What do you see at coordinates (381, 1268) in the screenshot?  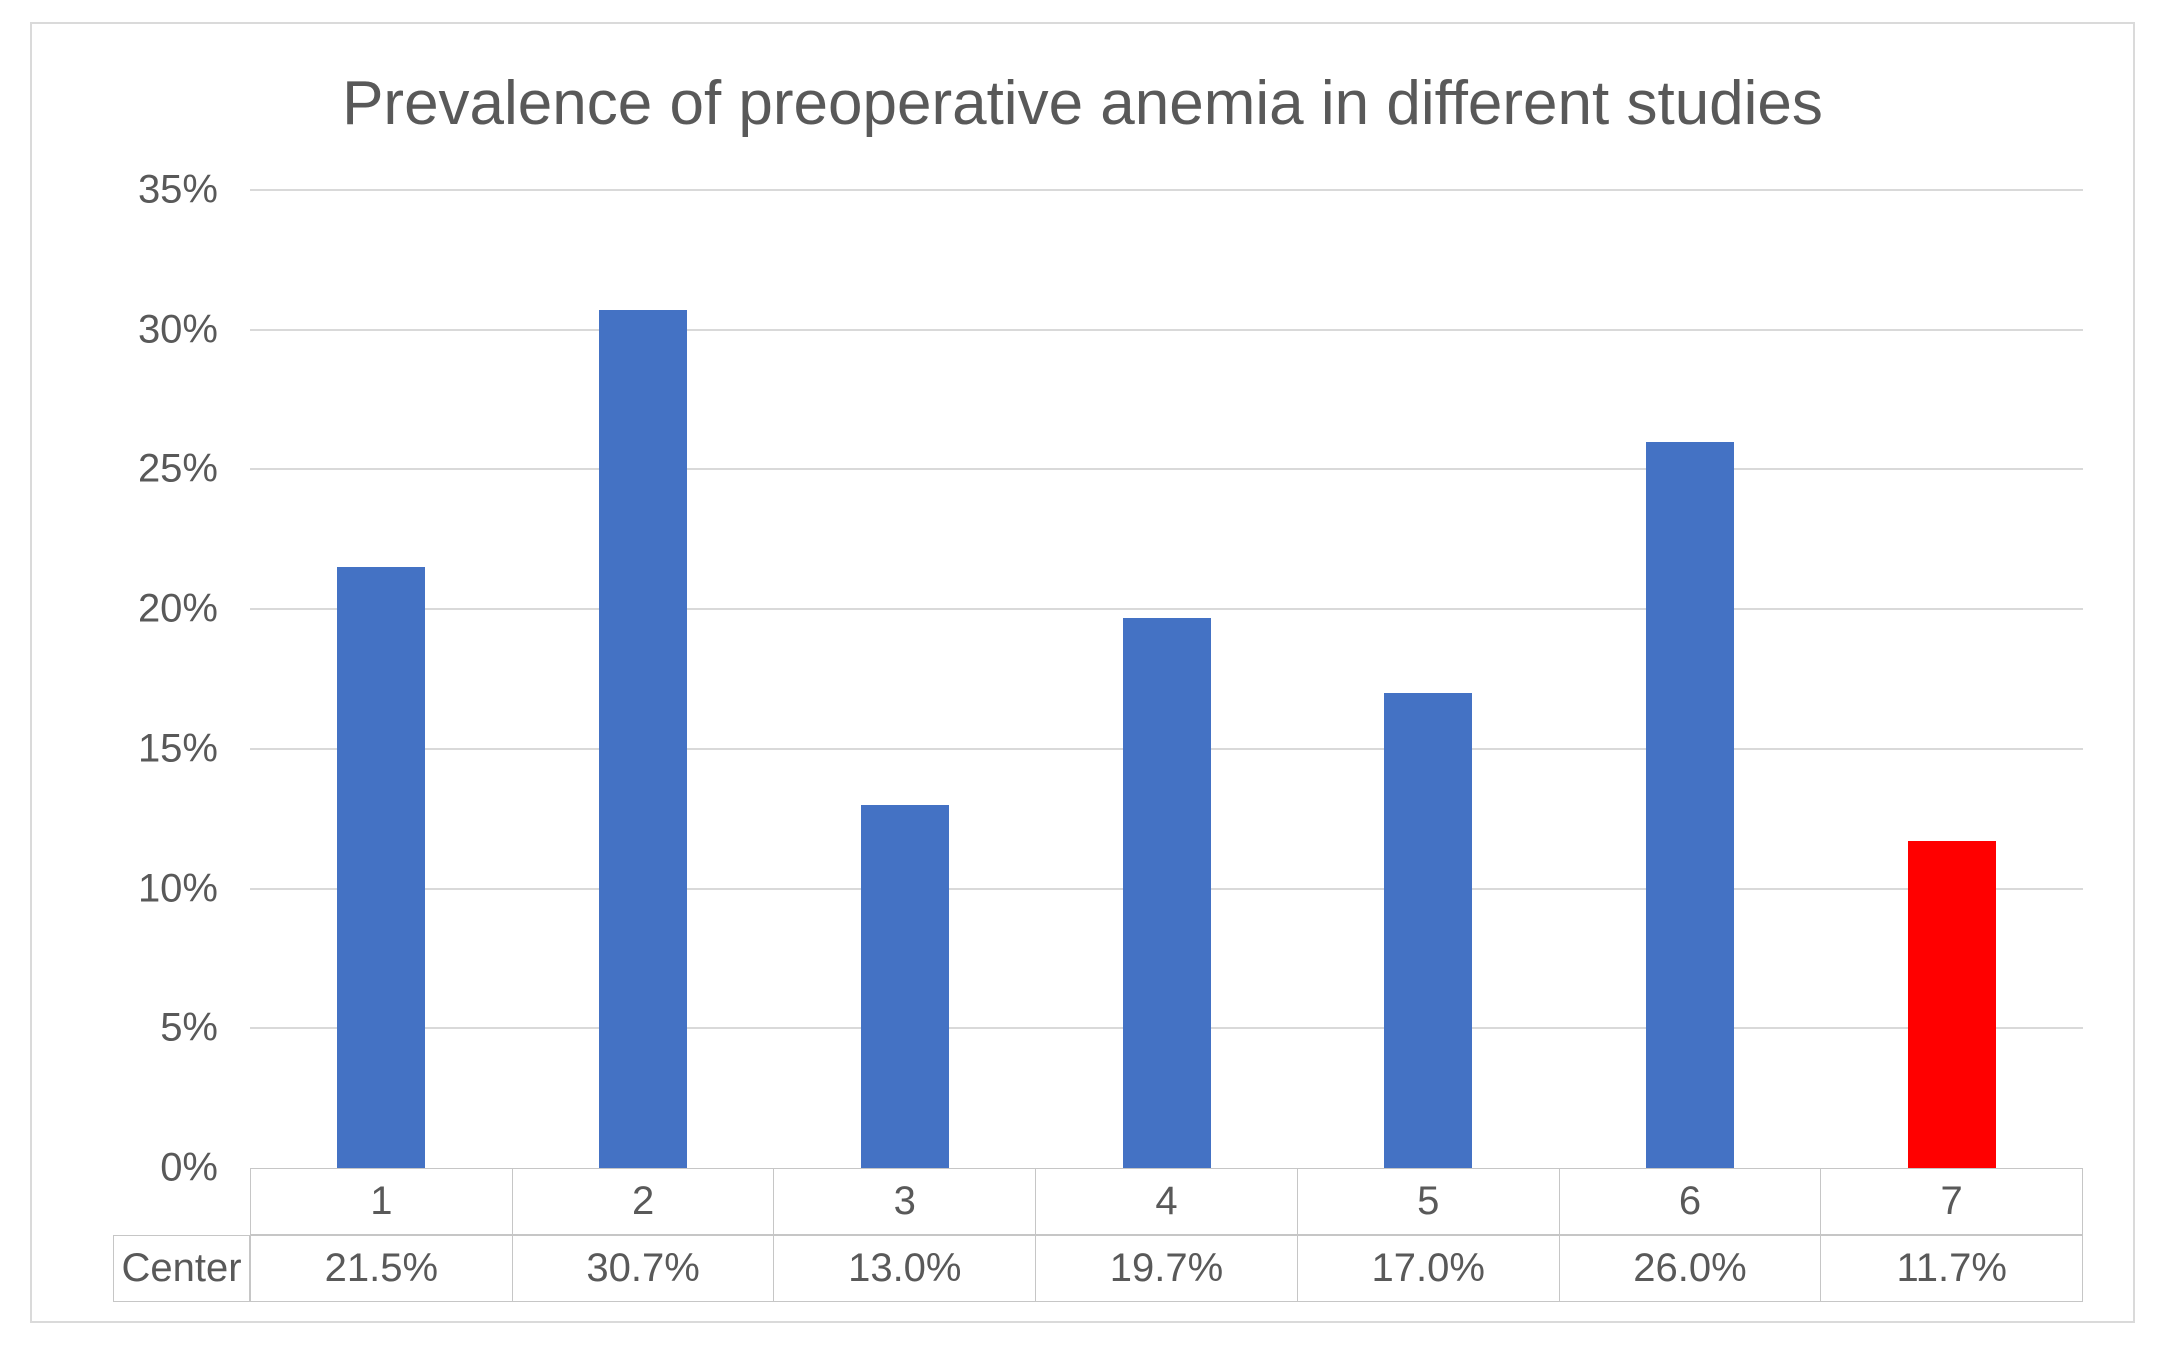 I see `table-cell-1: 21.5%` at bounding box center [381, 1268].